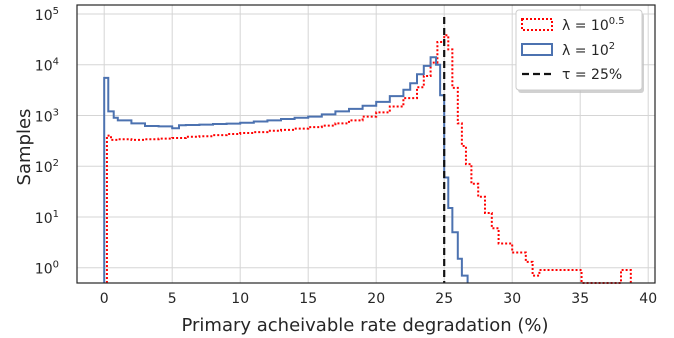  What do you see at coordinates (588, 50) in the screenshot?
I see `legend-label: λ = 102` at bounding box center [588, 50].